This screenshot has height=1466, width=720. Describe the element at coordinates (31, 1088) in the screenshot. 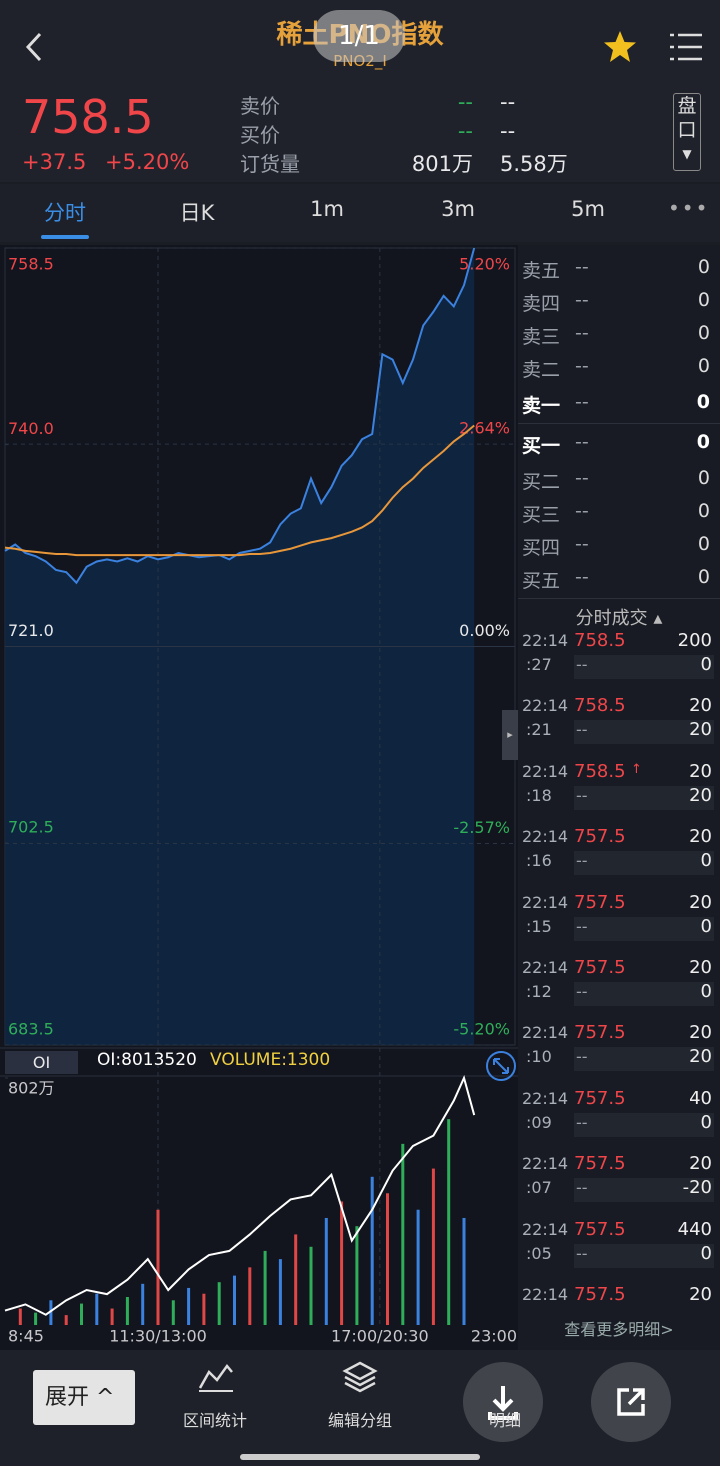

I see `y-tick-label: 802万` at that location.